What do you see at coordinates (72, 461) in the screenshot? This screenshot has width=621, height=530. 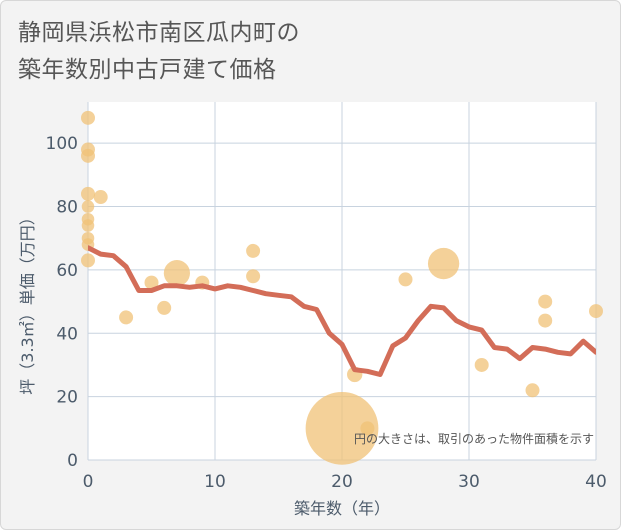 I see `y-tick-label-0: 0` at bounding box center [72, 461].